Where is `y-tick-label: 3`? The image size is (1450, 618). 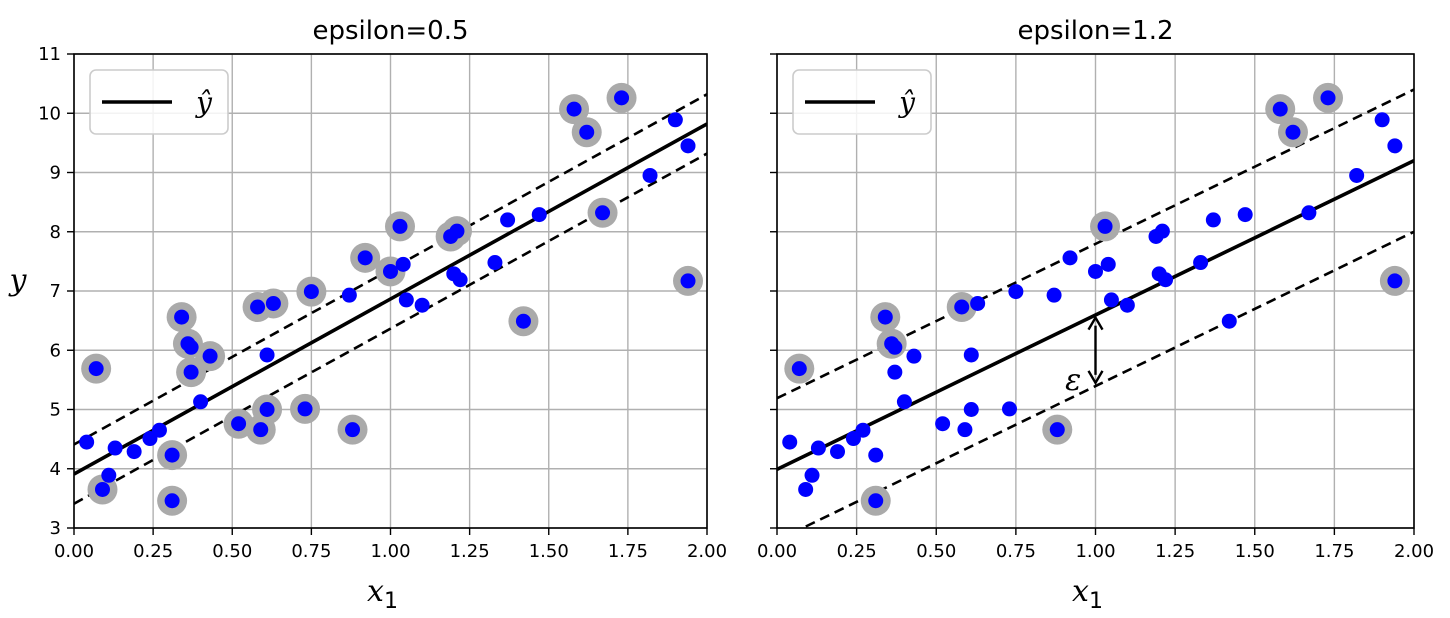 y-tick-label: 3 is located at coordinates (55, 528).